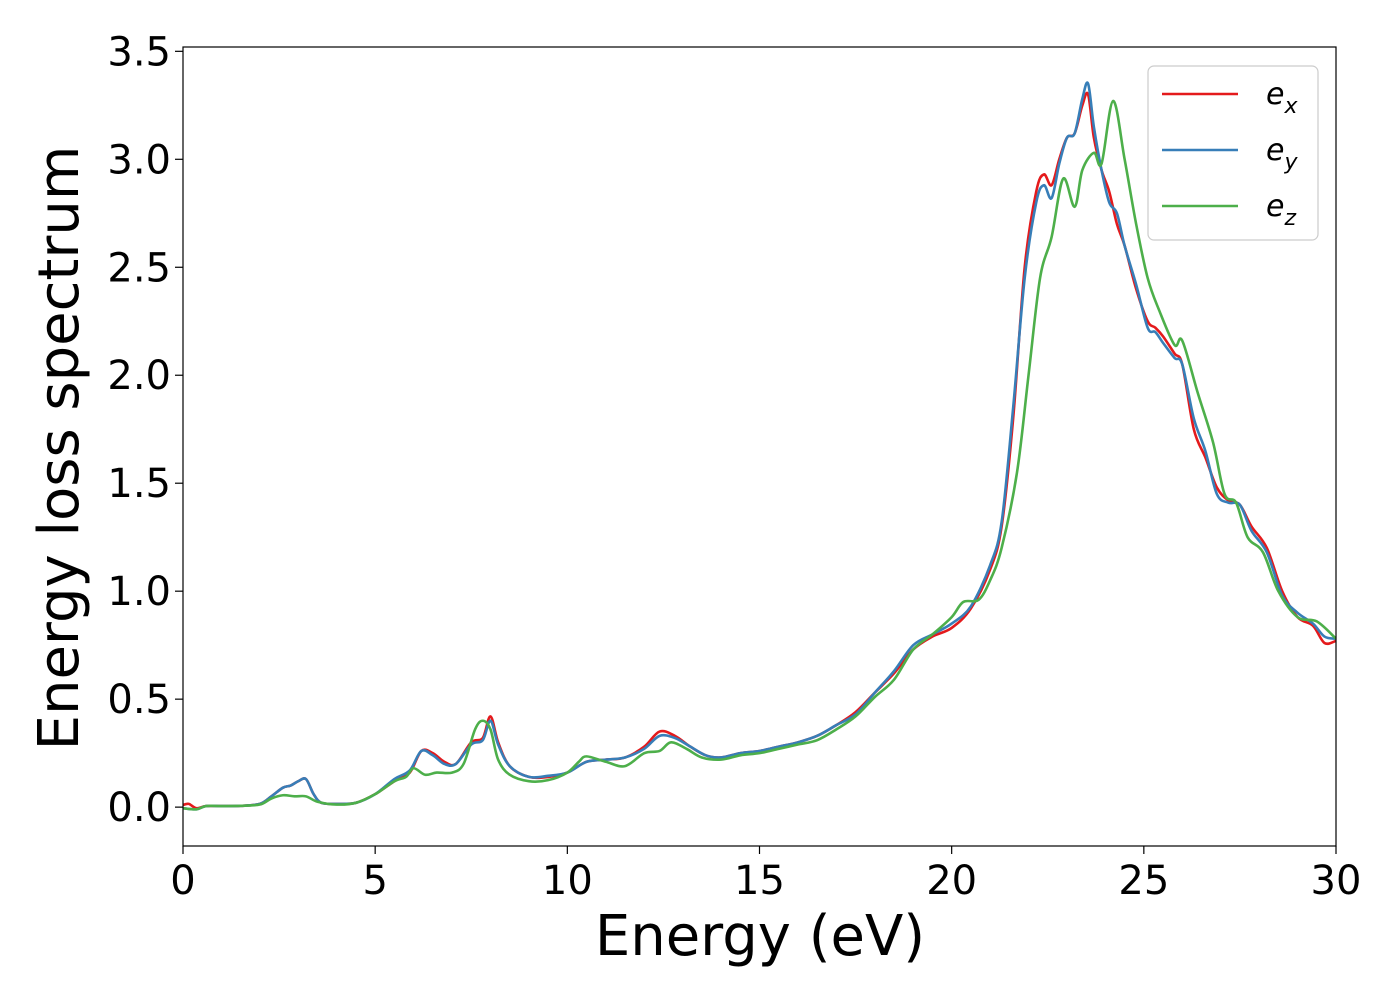 Image resolution: width=1400 pixels, height=1000 pixels. Describe the element at coordinates (374, 881) in the screenshot. I see `x-tick-label: 5` at that location.